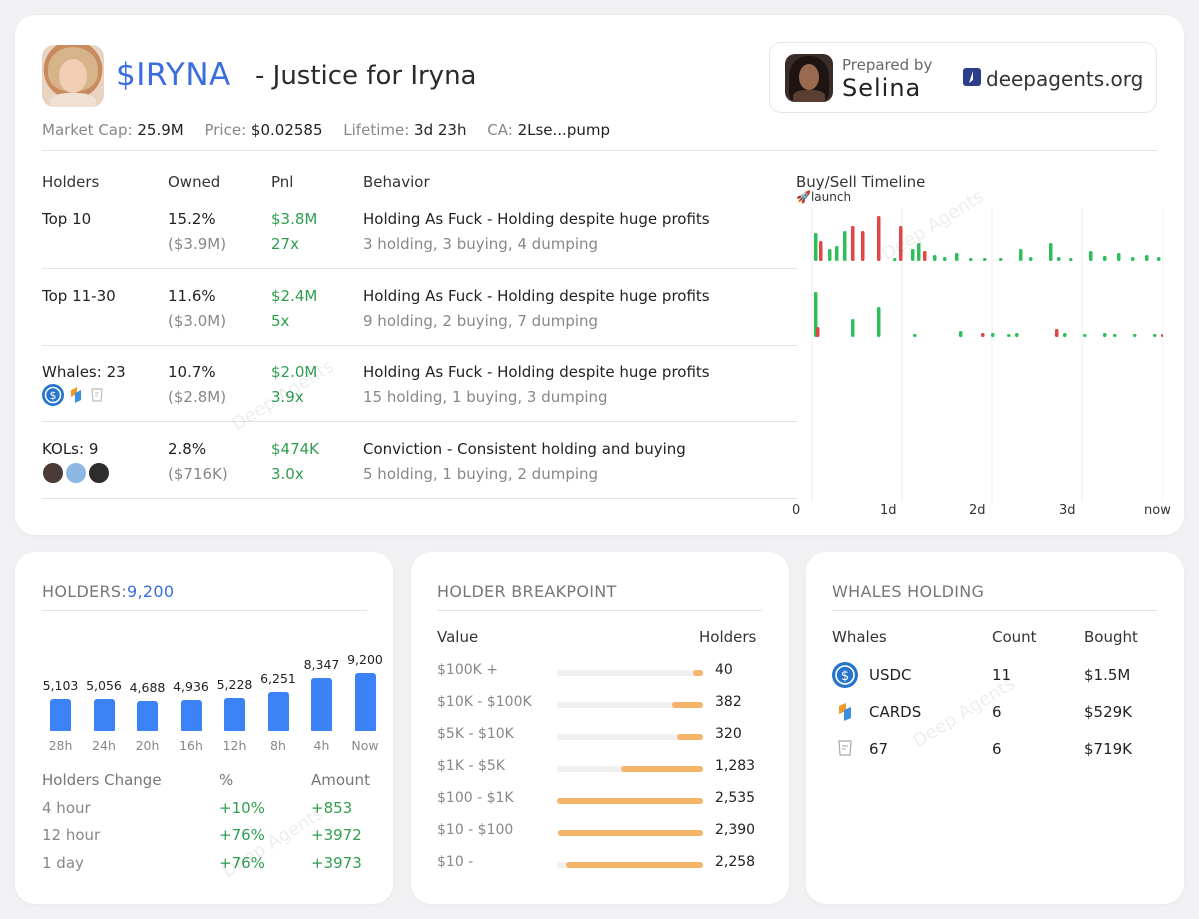 The image size is (1199, 919). I want to click on breakpoint-range: $10 - $100, so click(475, 830).